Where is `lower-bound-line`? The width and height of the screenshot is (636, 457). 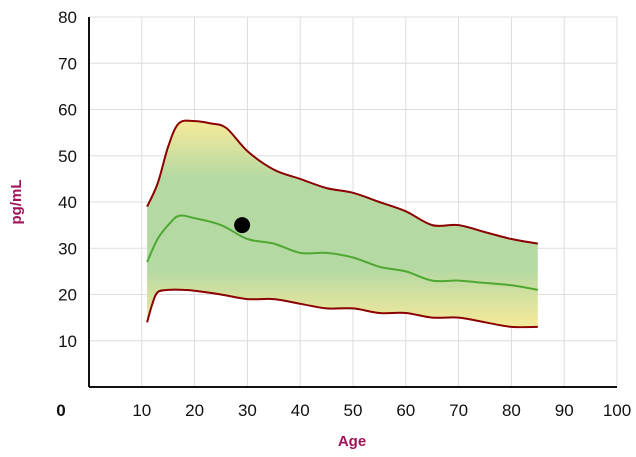
lower-bound-line is located at coordinates (342, 308).